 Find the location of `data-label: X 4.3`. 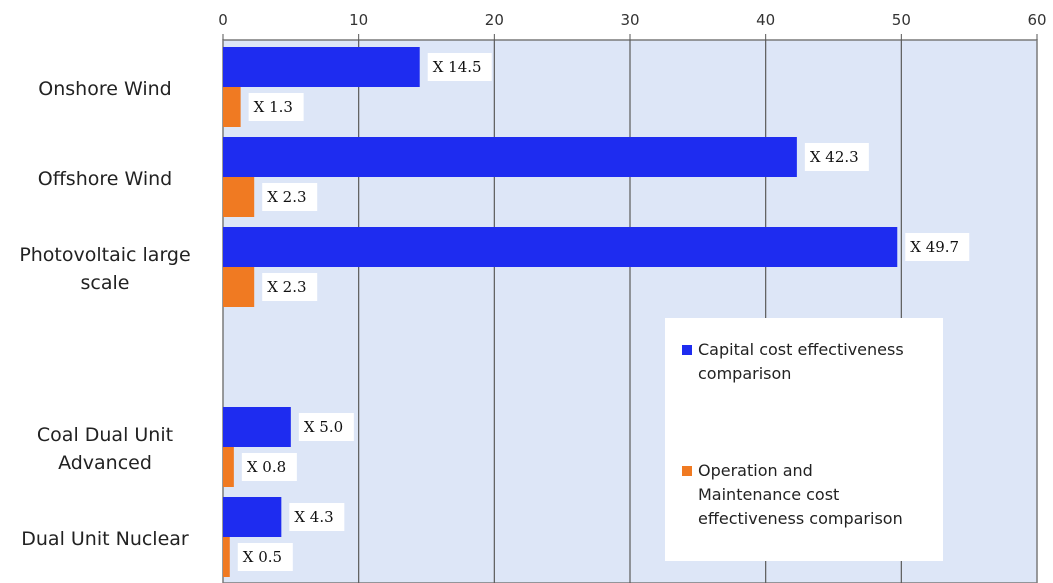

data-label: X 4.3 is located at coordinates (313, 517).